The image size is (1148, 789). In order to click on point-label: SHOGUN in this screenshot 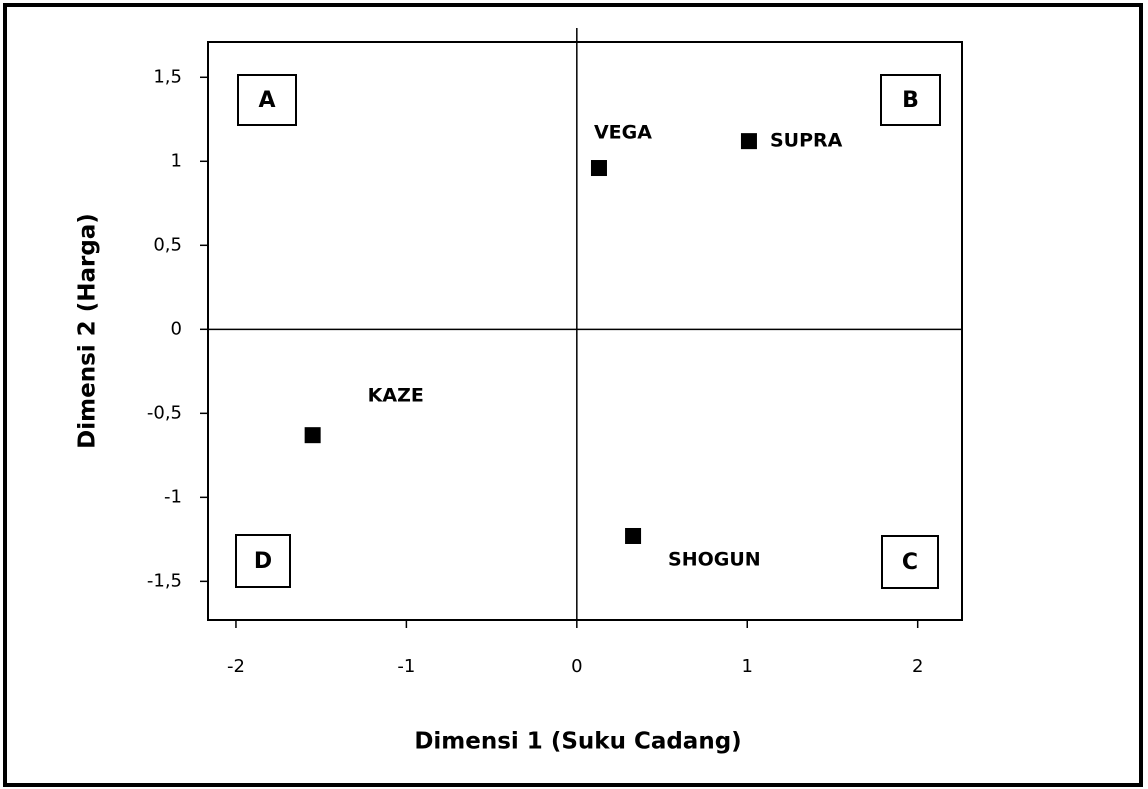, I will do `click(714, 559)`.